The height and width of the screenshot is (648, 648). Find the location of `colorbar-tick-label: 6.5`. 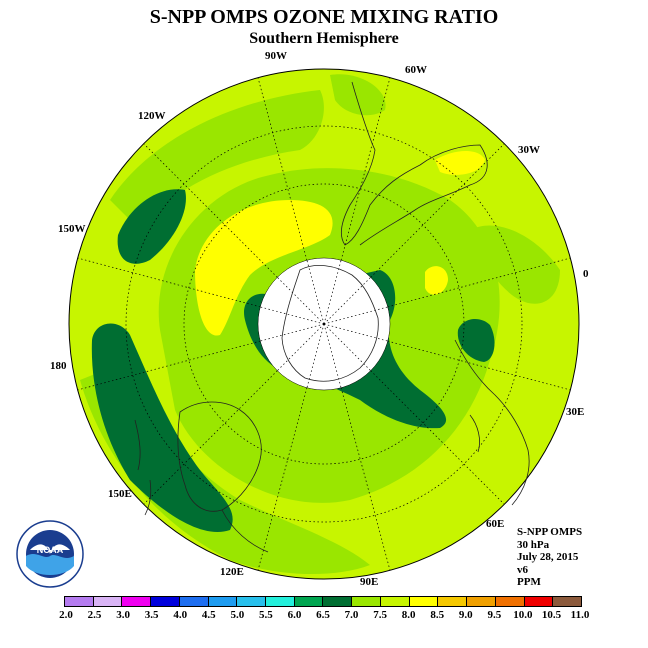

colorbar-tick-label: 6.5 is located at coordinates (323, 615).